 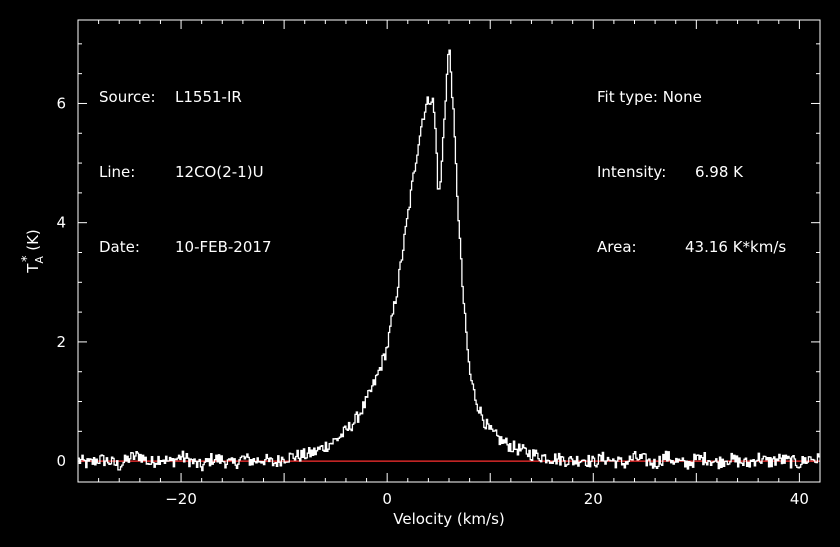 I want to click on x-tick-label: 0, so click(x=387, y=499).